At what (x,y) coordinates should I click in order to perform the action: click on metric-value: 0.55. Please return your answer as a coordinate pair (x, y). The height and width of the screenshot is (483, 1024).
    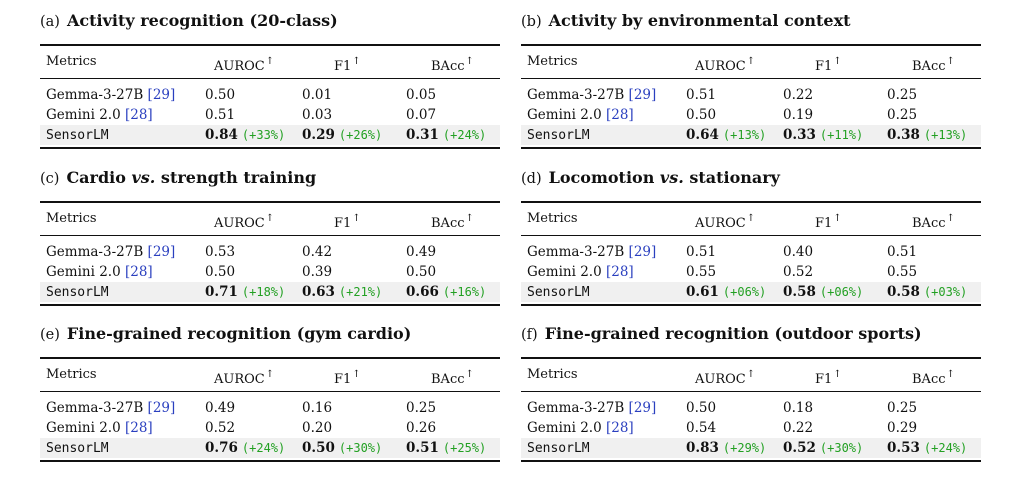
    Looking at the image, I should click on (701, 272).